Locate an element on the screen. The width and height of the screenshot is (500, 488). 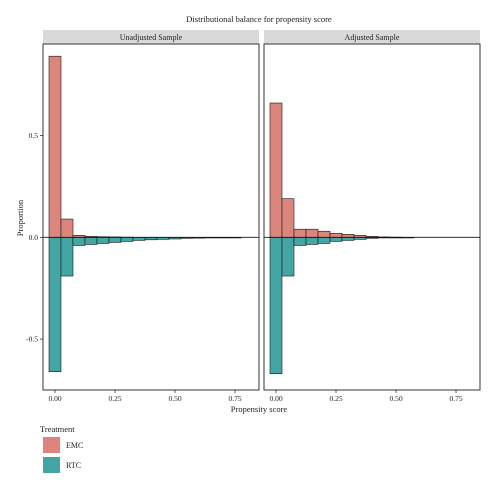
legend-title: Treatment is located at coordinates (57, 429).